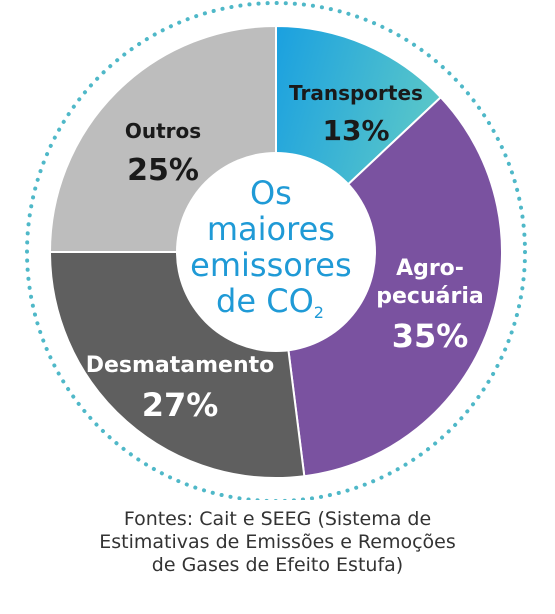 This screenshot has height=614, width=555. What do you see at coordinates (163, 170) in the screenshot?
I see `slice-value: 25%` at bounding box center [163, 170].